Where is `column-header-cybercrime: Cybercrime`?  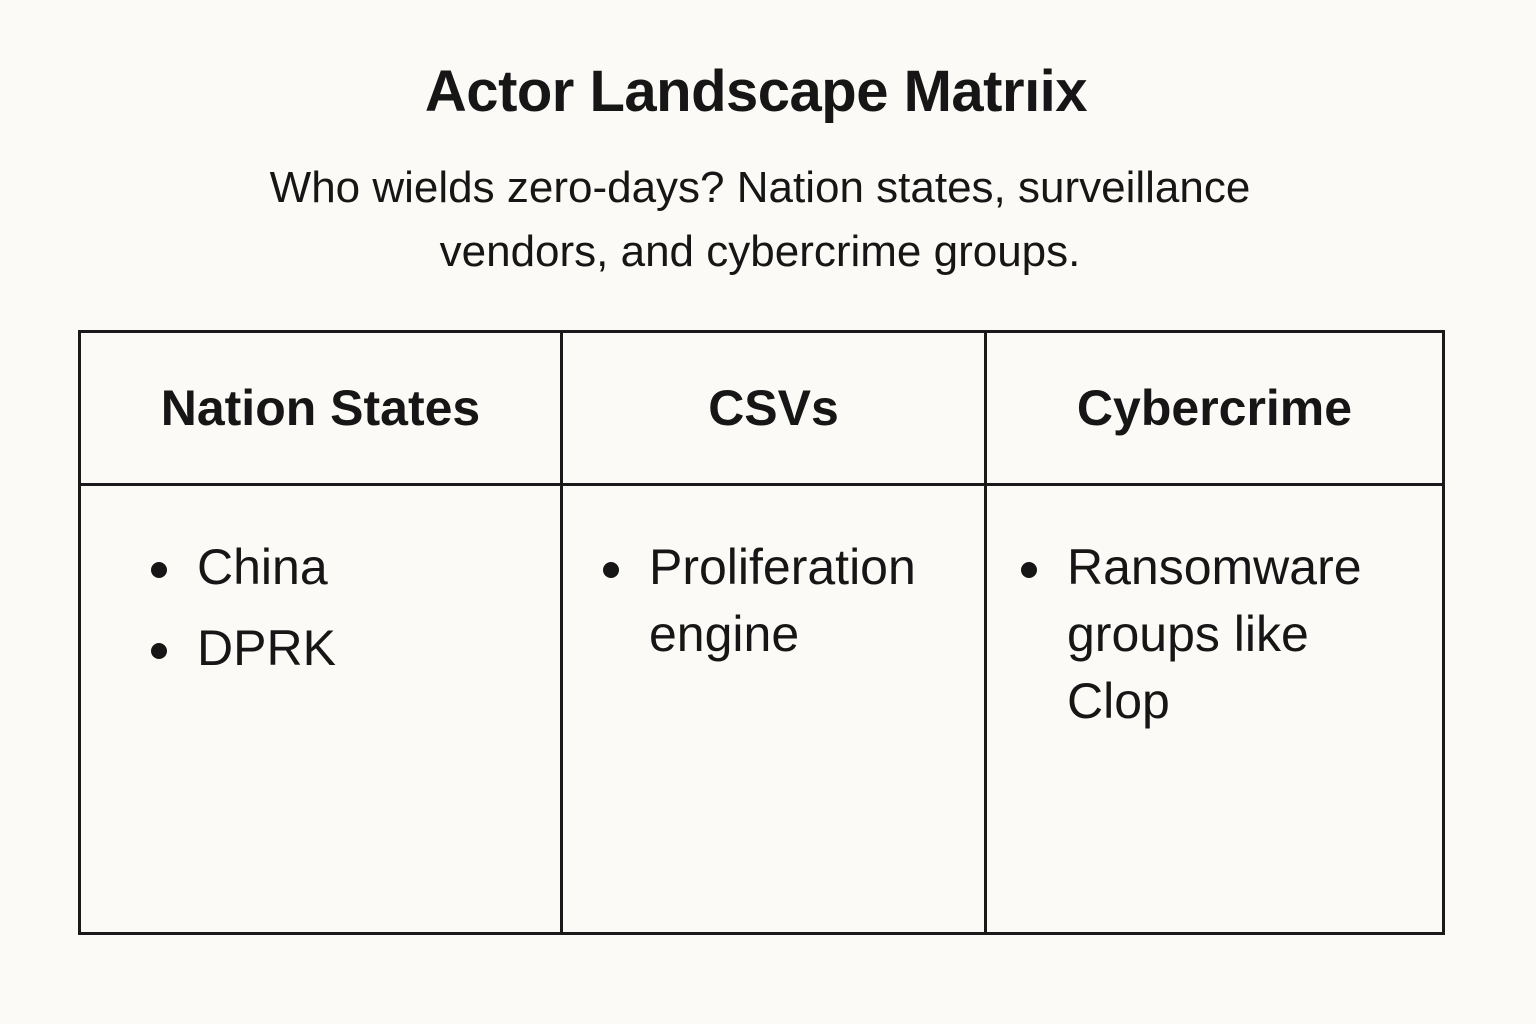
column-header-cybercrime: Cybercrime is located at coordinates (1214, 409).